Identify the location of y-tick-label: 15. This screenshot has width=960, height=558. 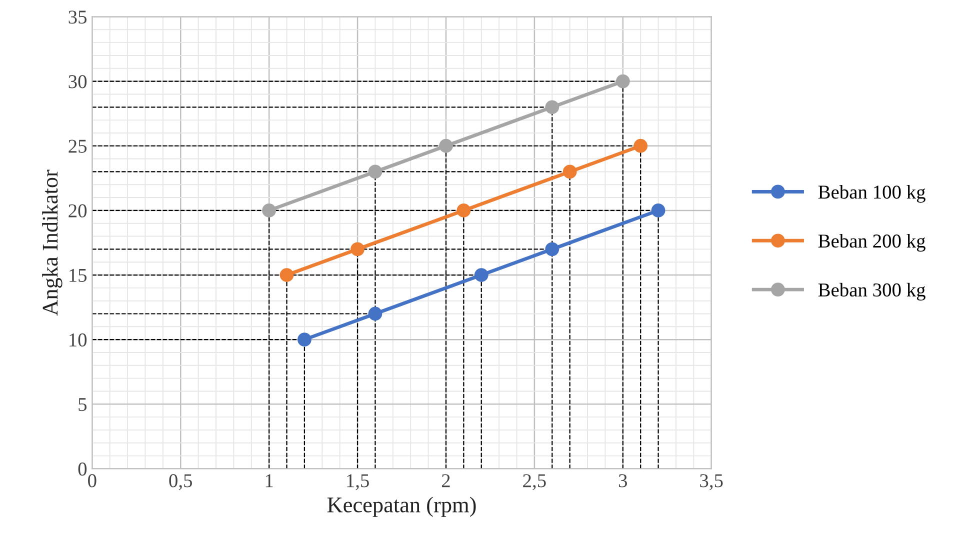
(78, 275).